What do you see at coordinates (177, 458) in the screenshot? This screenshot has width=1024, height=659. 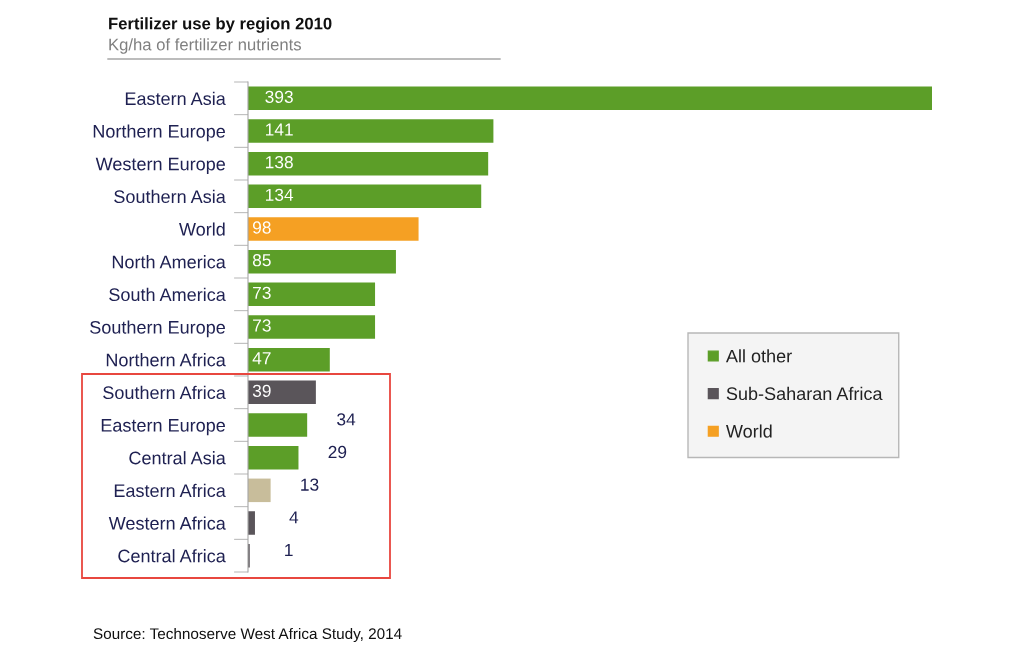 I see `y-tick-label: Central Asia` at bounding box center [177, 458].